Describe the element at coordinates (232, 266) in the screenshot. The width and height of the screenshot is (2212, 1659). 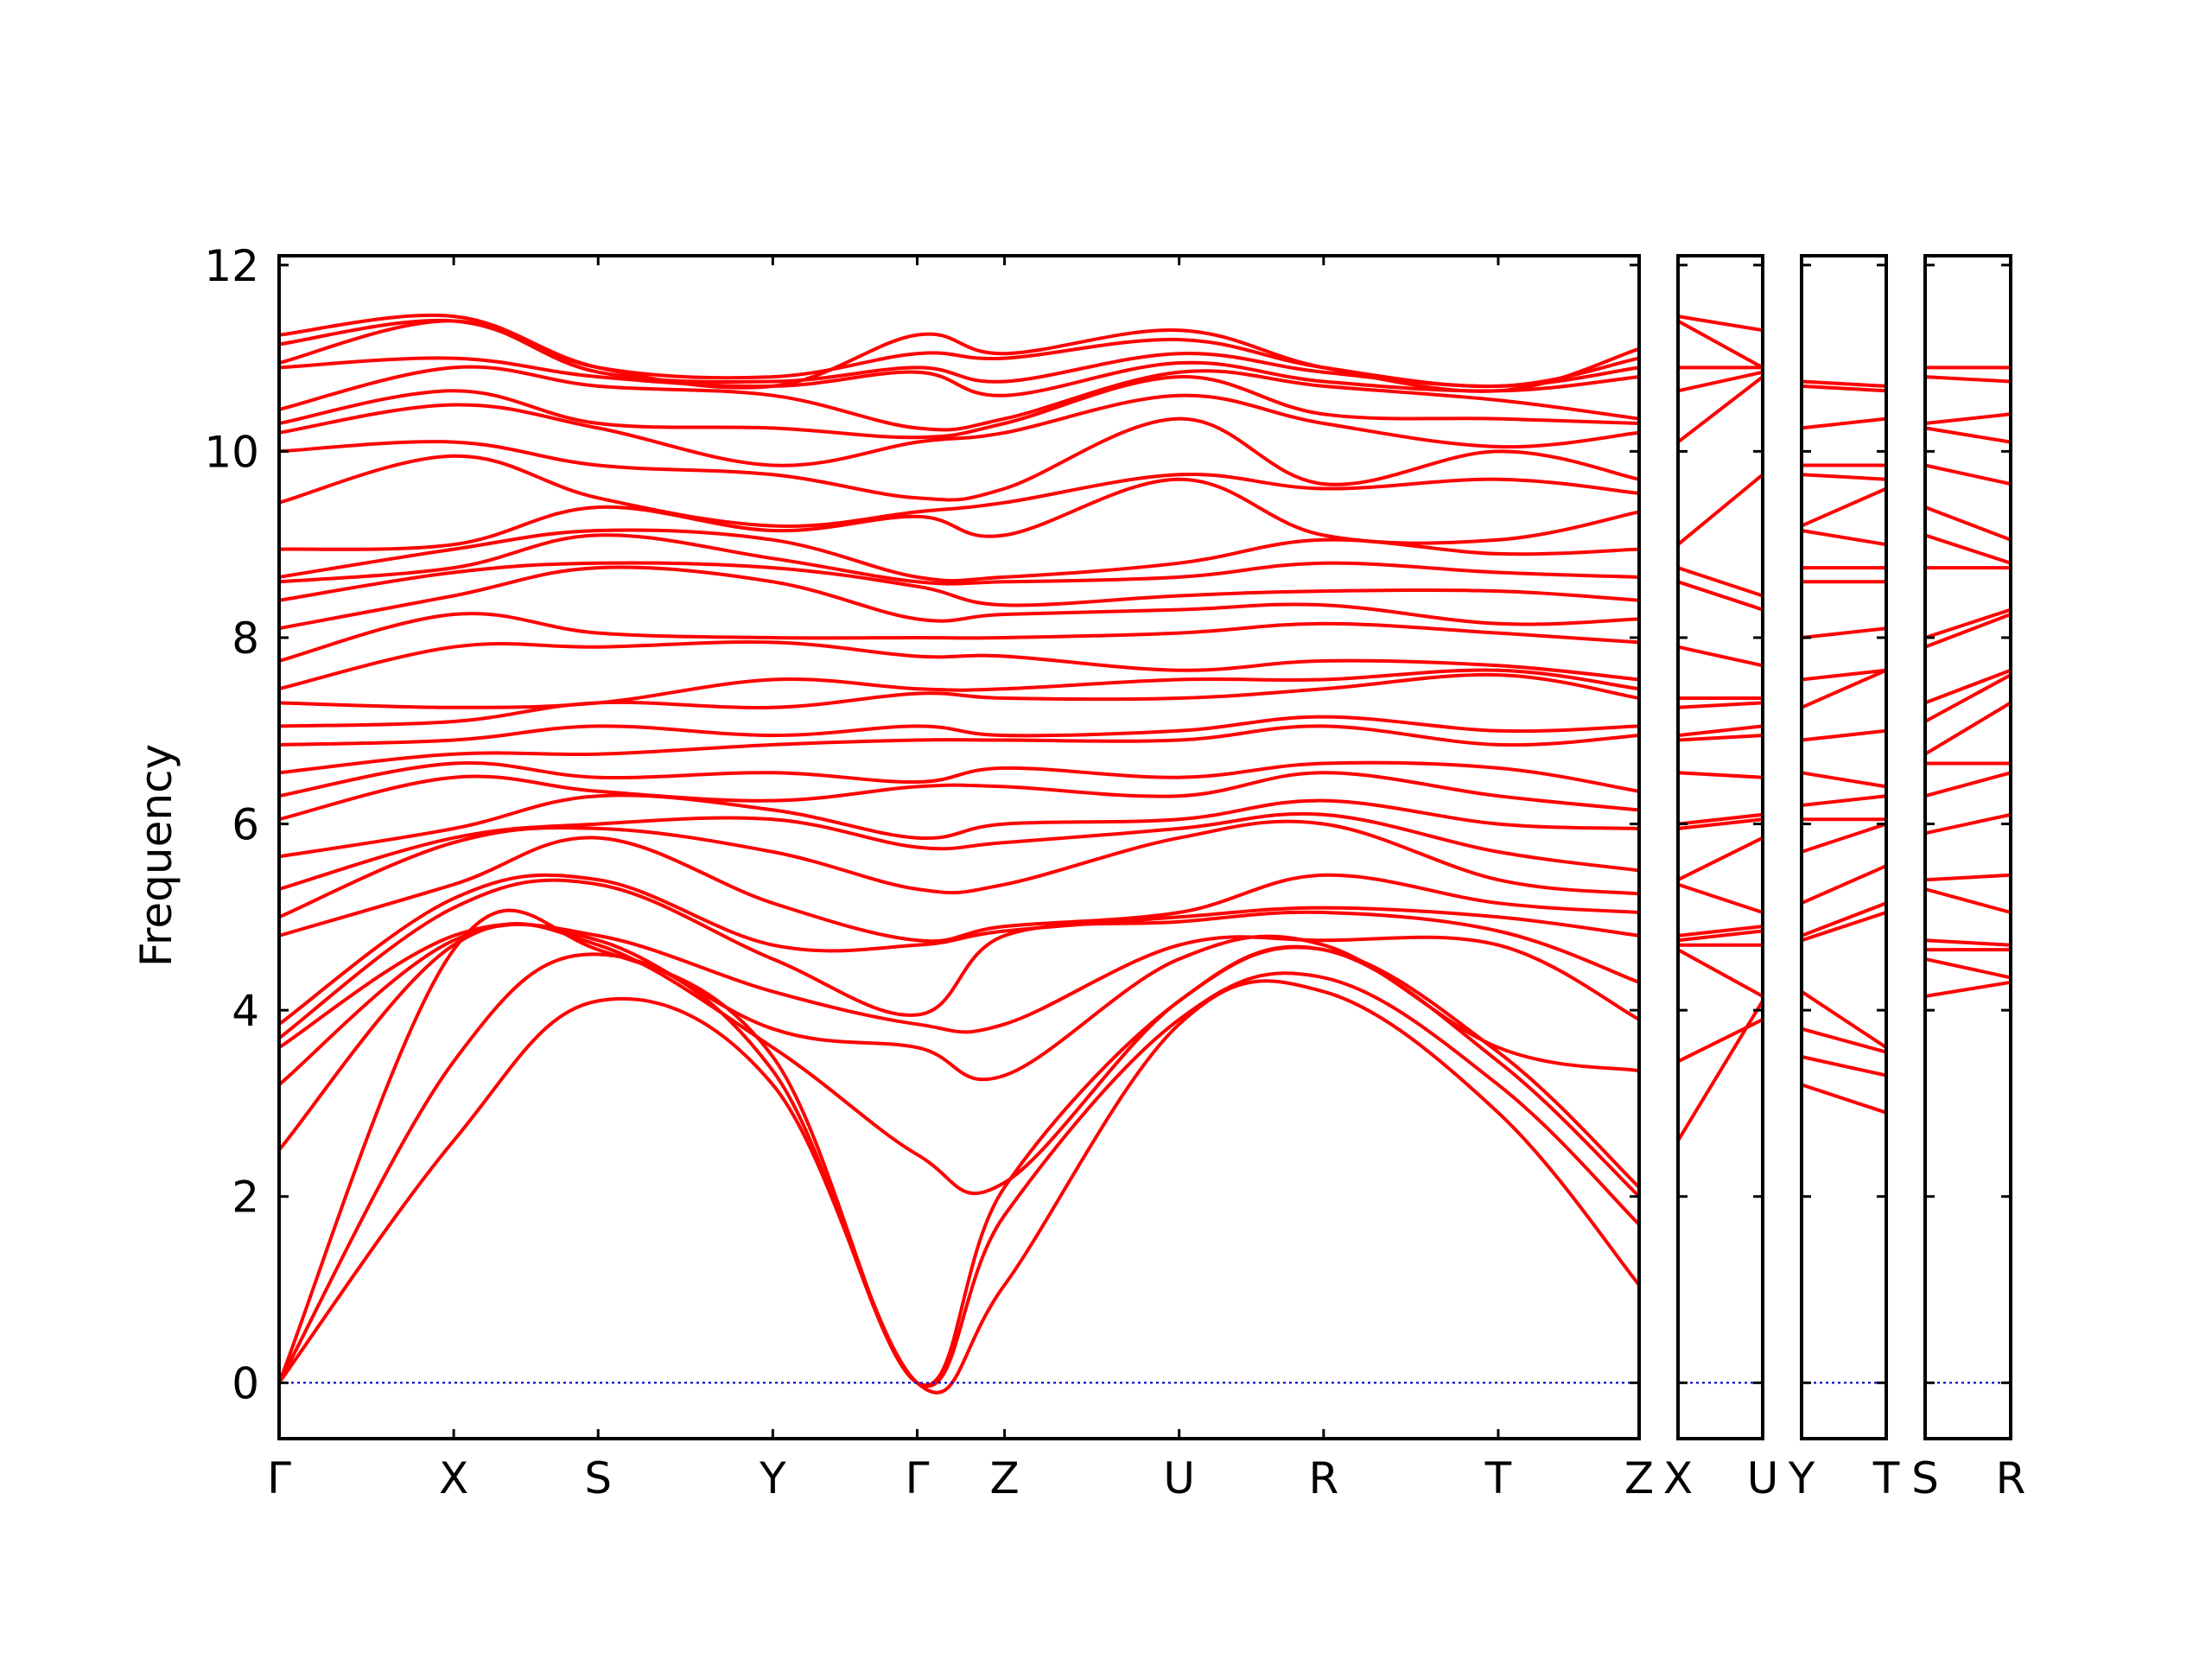
I see `y-tick-label-6: 12` at that location.